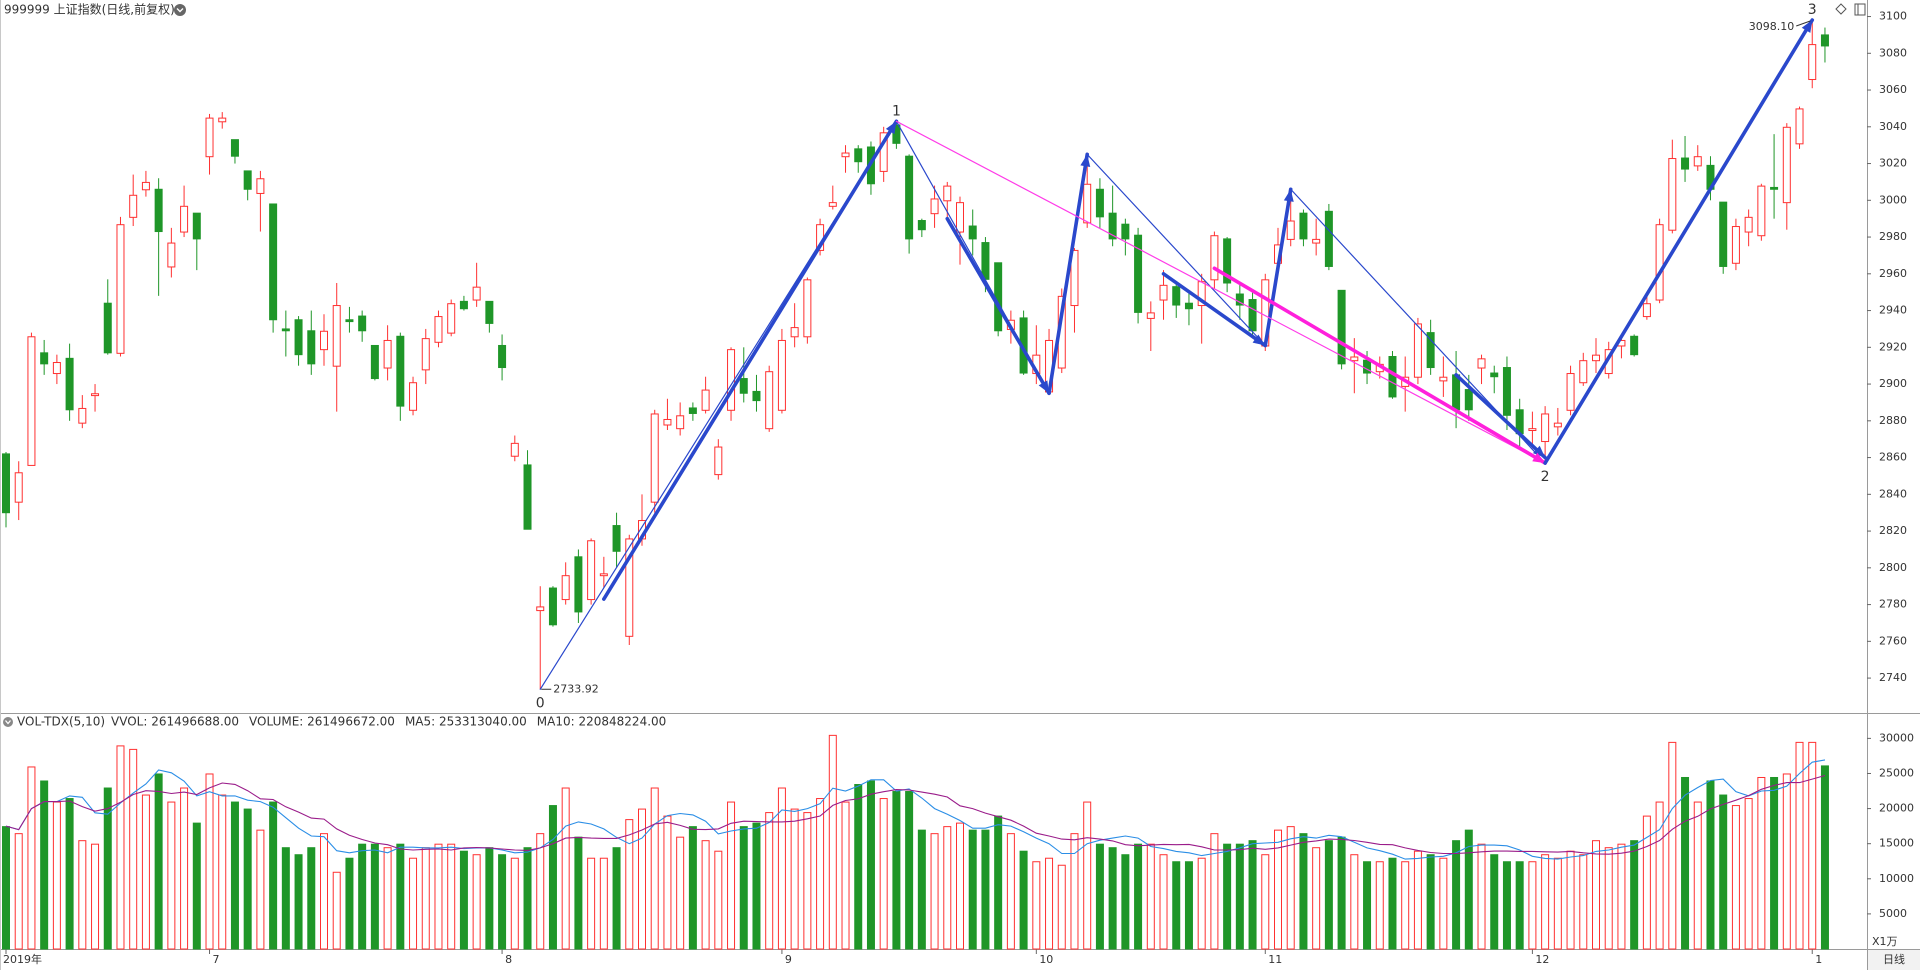 This screenshot has height=970, width=1920. Describe the element at coordinates (1812, 10) in the screenshot. I see `wave-label: 3` at that location.